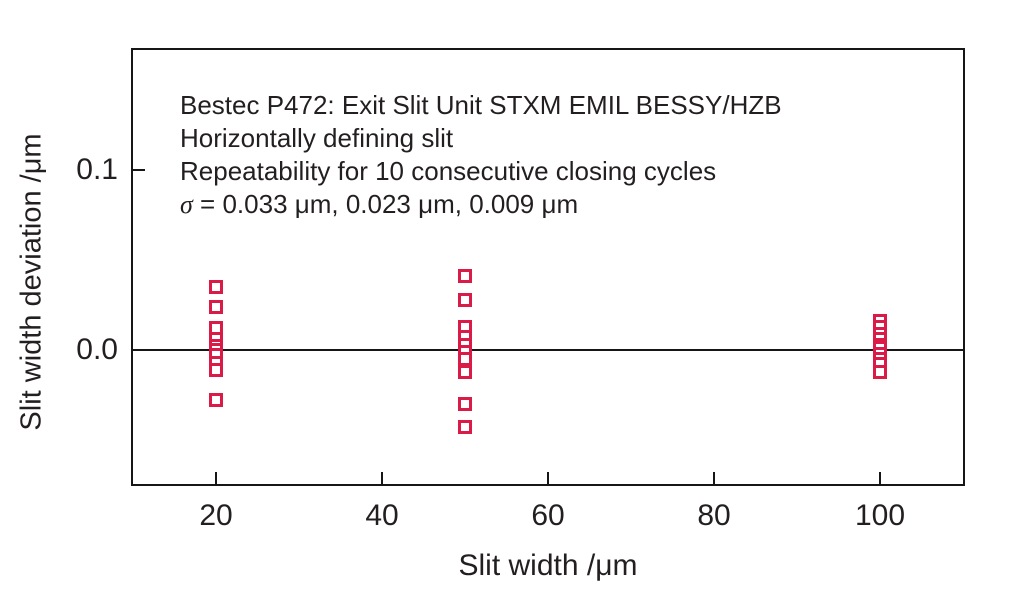  Describe the element at coordinates (186, 204) in the screenshot. I see `sigma-symbol: σ` at that location.